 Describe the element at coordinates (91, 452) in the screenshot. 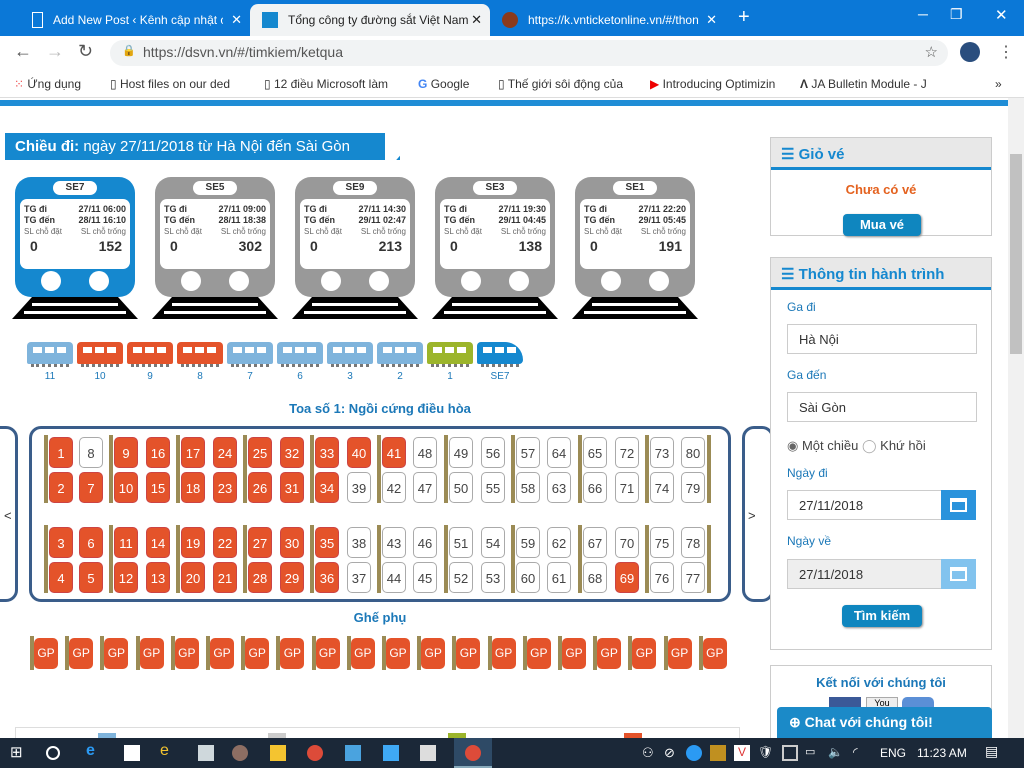

I see `seat-8: 8` at that location.